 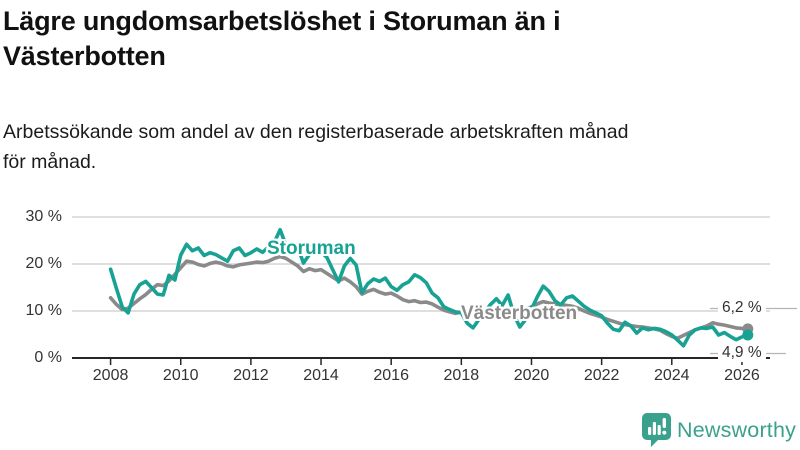 I want to click on end-value-label-vasterbotten: 6,2 %, so click(x=742, y=308).